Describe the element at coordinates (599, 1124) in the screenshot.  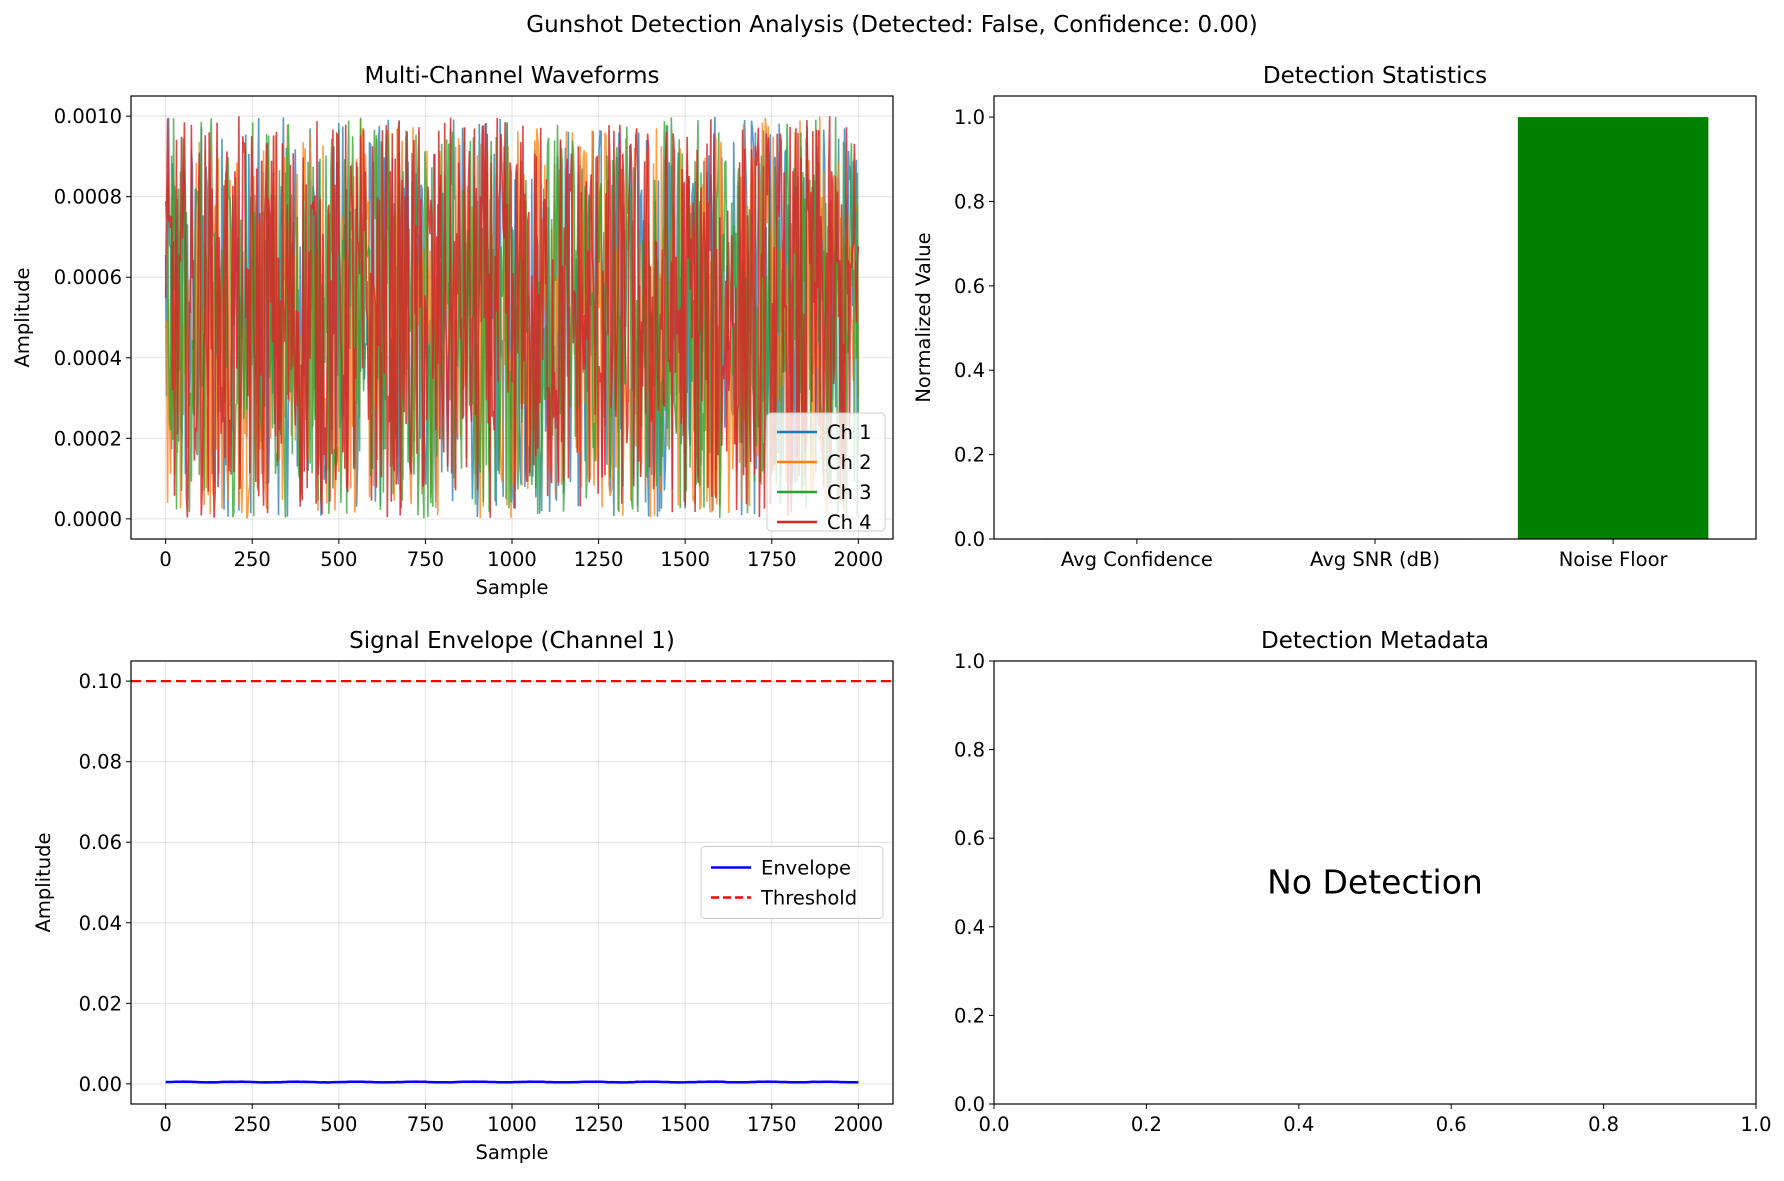
I see `envelope-xtick-label: 1250` at that location.